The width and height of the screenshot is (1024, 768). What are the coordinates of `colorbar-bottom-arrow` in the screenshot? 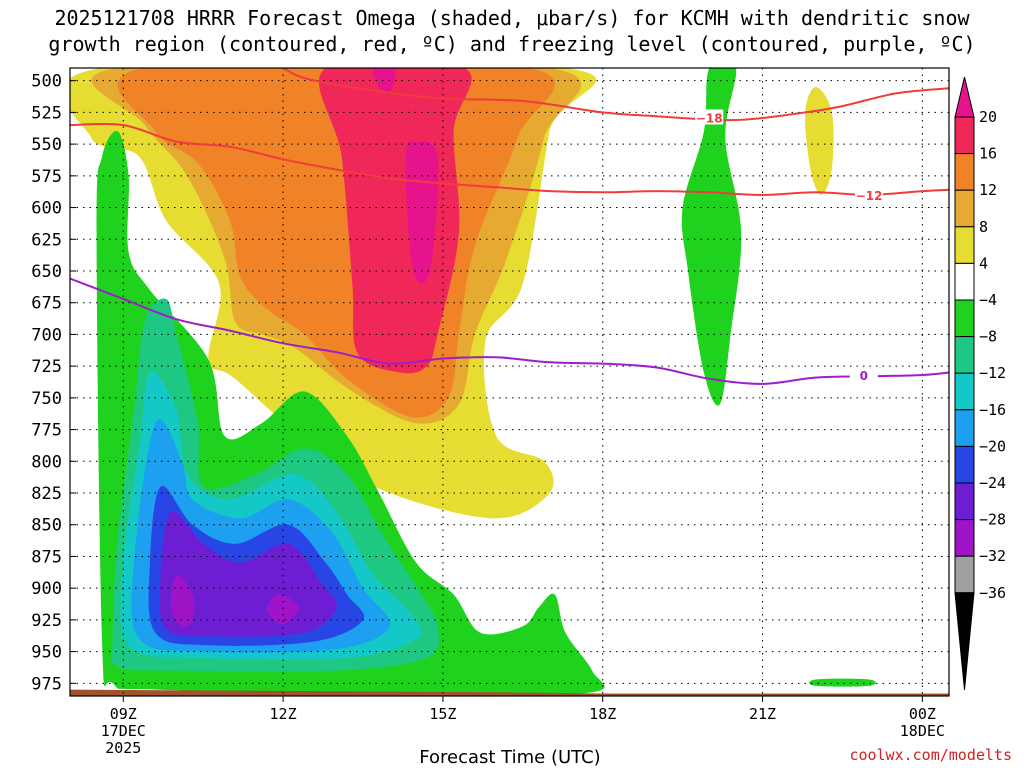 It's located at (964, 641).